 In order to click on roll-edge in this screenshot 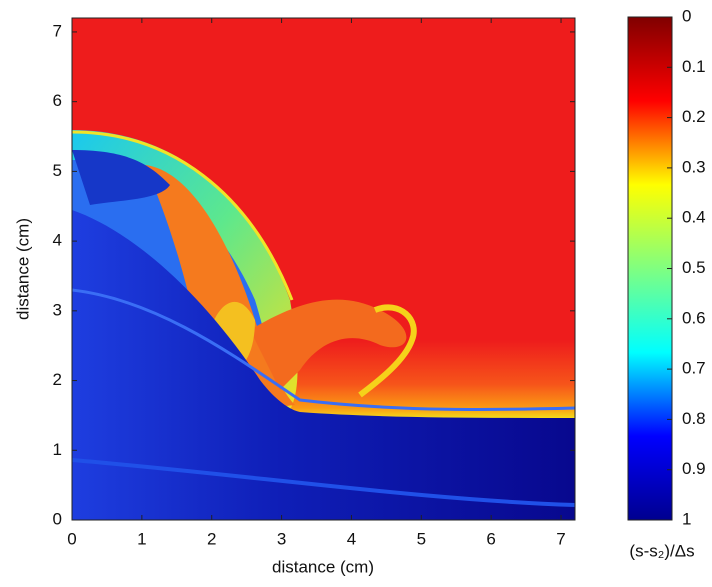, I will do `click(387, 351)`.